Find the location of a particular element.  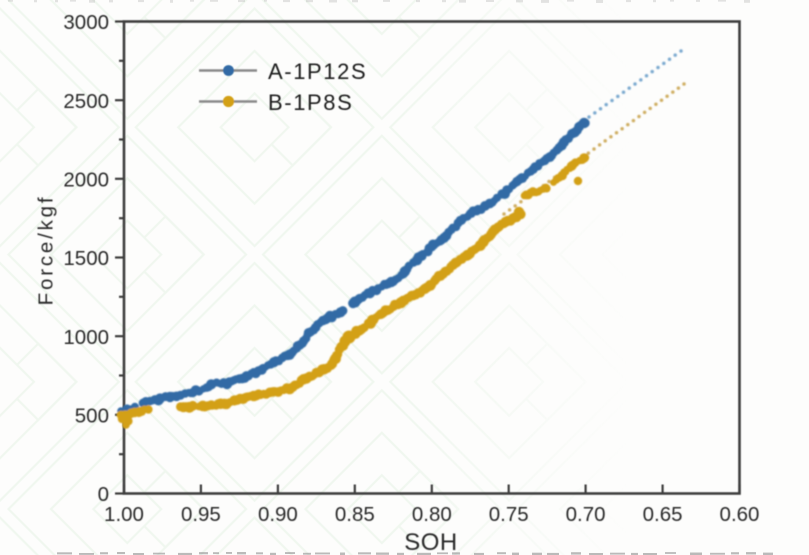

svg-text: 0.80 is located at coordinates (432, 514).